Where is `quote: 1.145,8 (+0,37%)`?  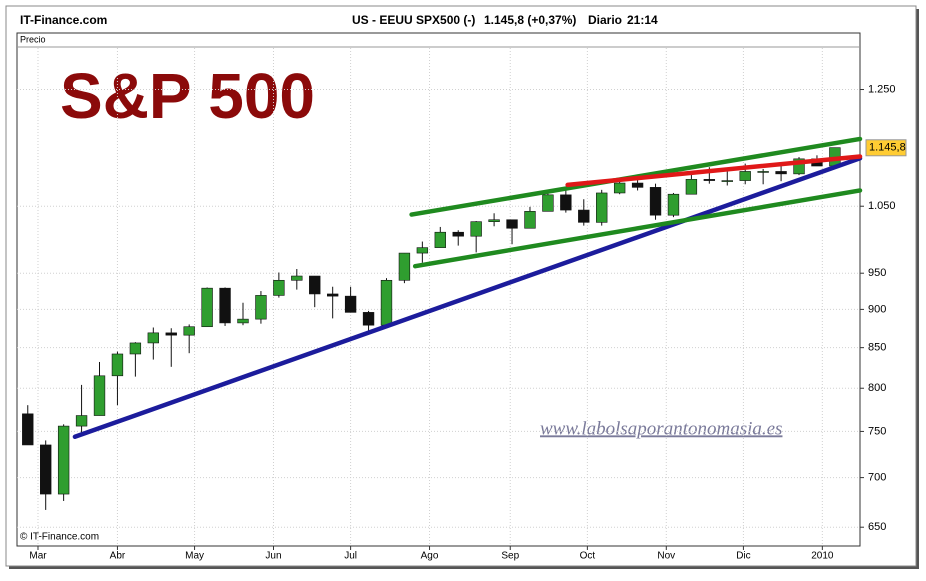 quote: 1.145,8 (+0,37%) is located at coordinates (530, 20).